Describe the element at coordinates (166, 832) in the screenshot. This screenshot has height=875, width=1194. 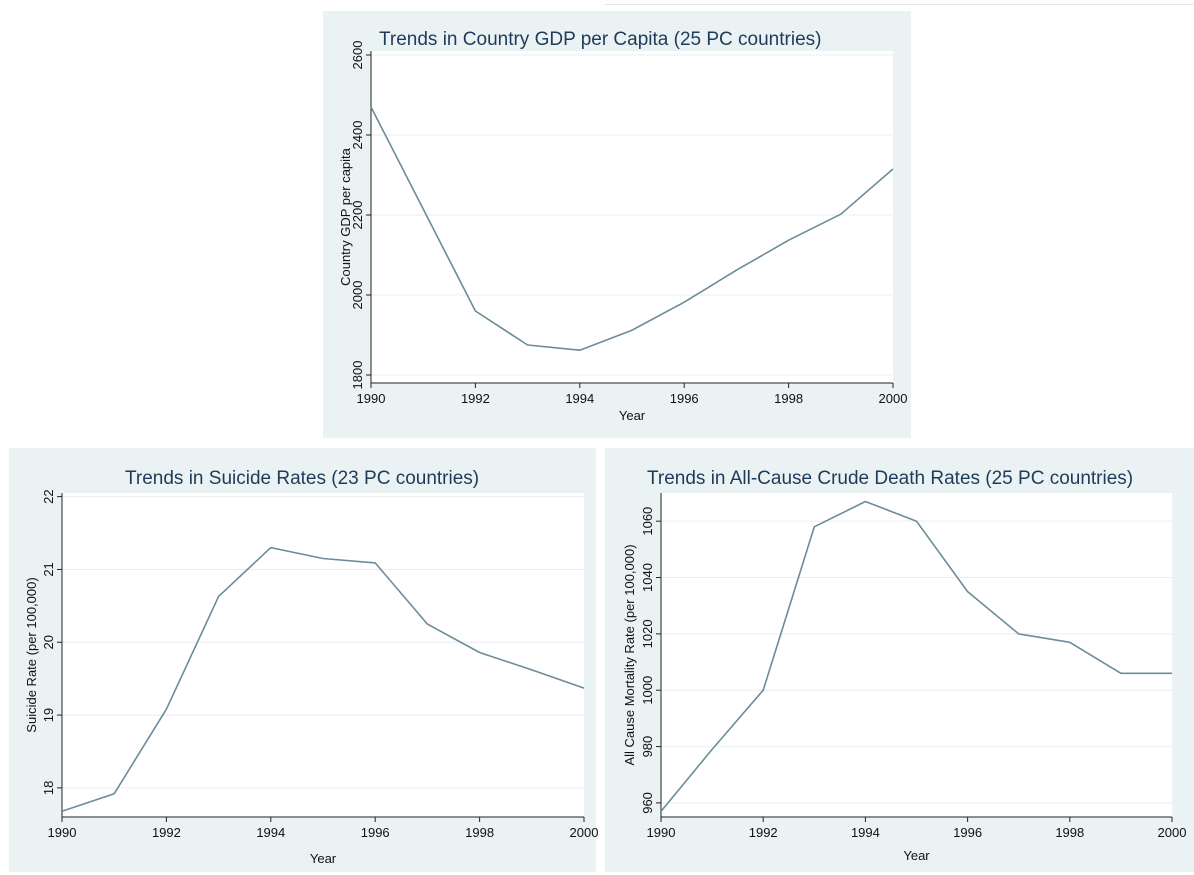
I see `suicide-x-tick-label: 1992` at that location.